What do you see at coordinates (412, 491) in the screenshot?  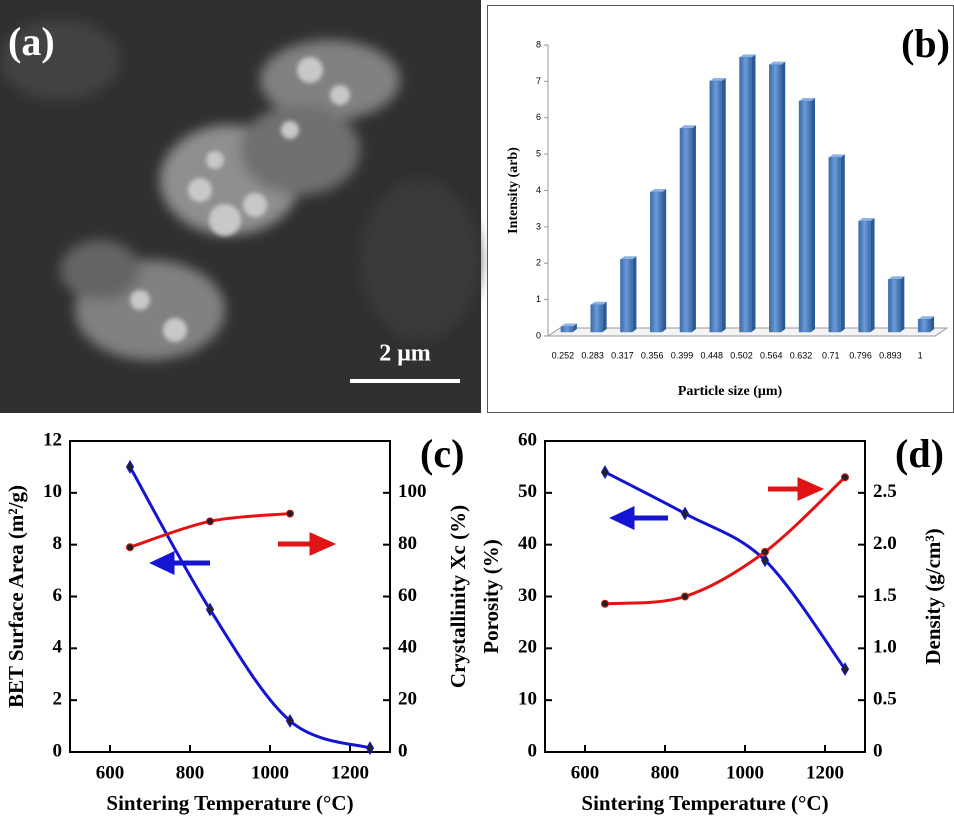 I see `y2-tick-label: 100` at bounding box center [412, 491].